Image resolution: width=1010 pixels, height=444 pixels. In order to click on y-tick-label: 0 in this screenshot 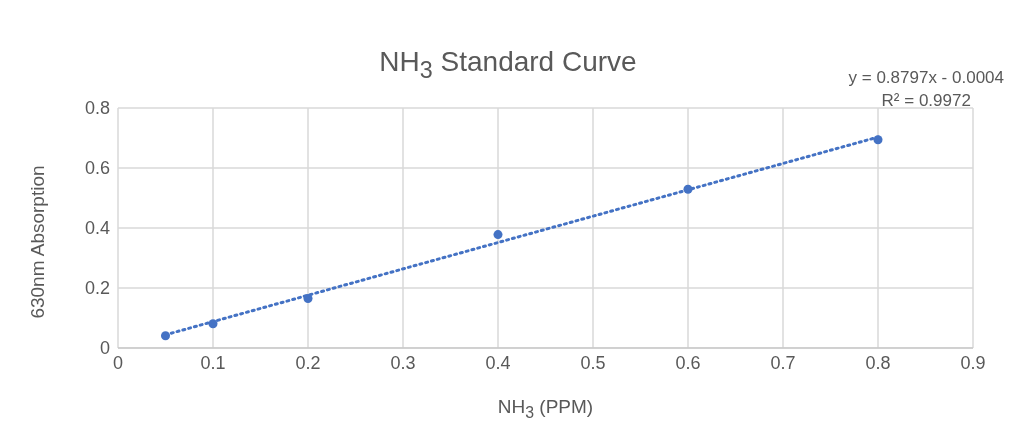, I will do `click(104, 348)`.